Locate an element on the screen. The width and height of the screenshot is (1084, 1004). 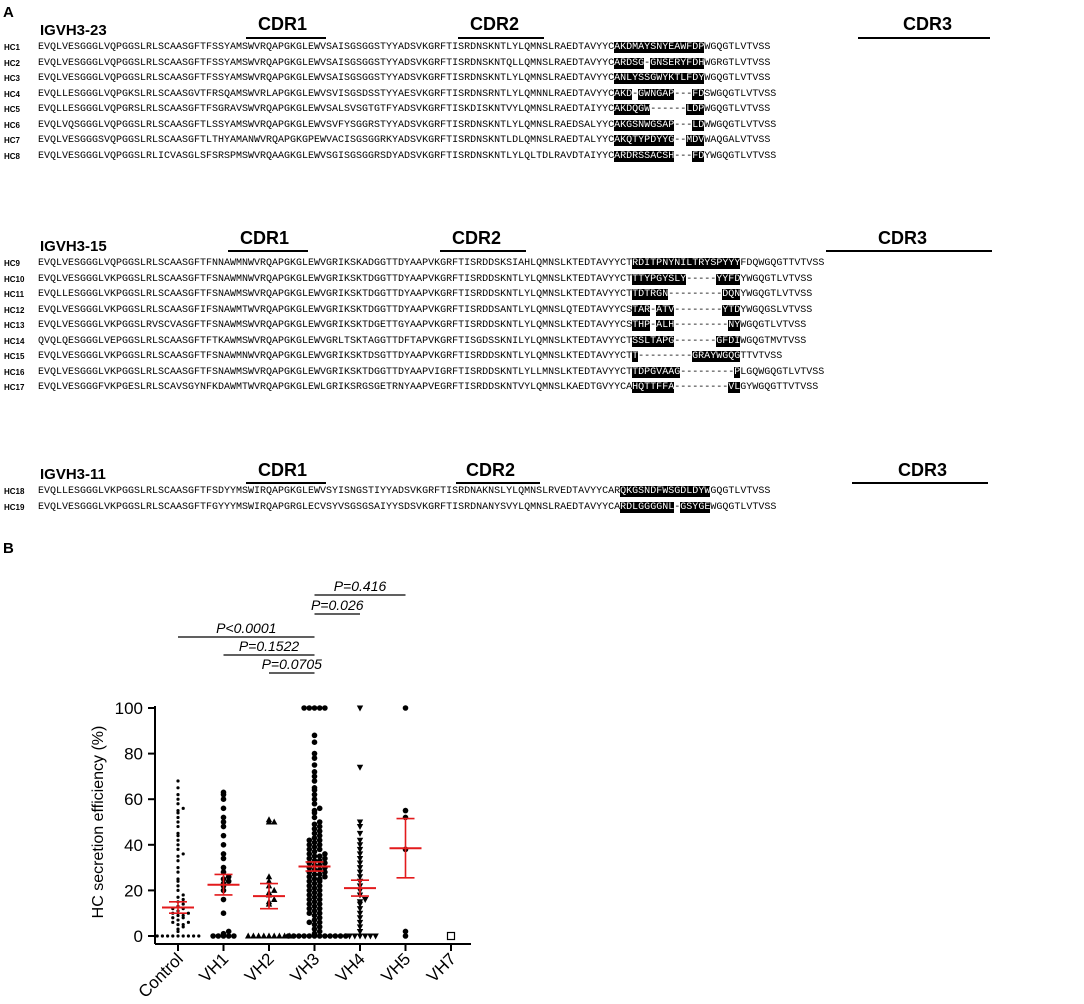
sequence-id: HC6 is located at coordinates (12, 125).